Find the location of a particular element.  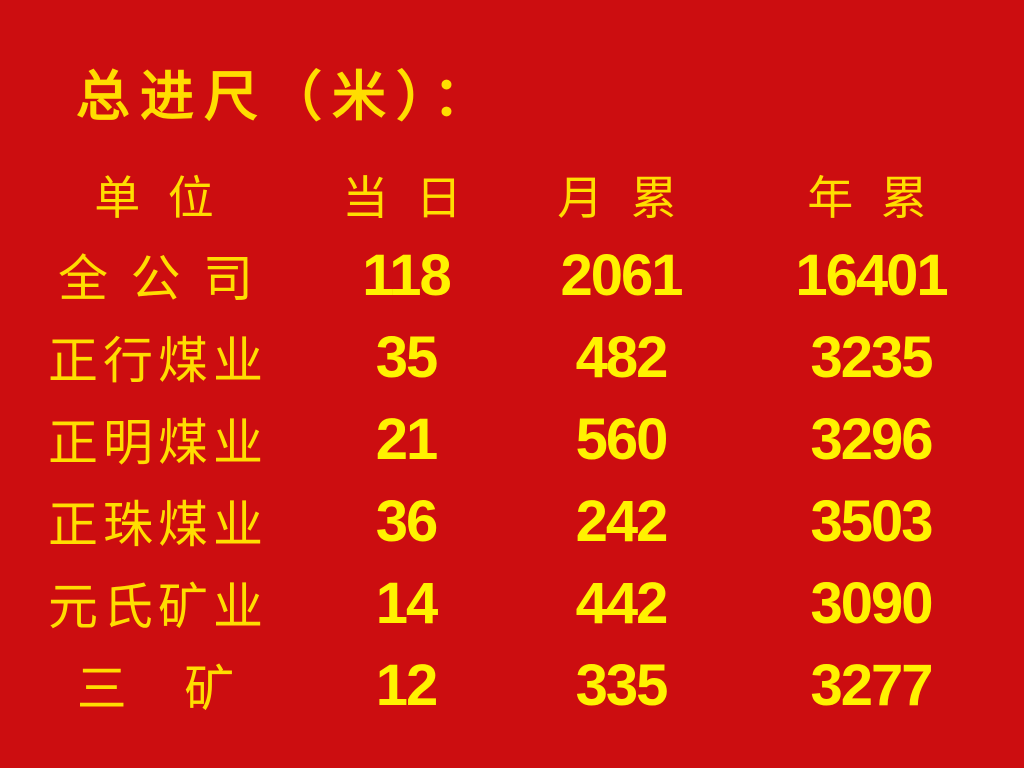

unit-cell: 三 矿 is located at coordinates (158, 689).